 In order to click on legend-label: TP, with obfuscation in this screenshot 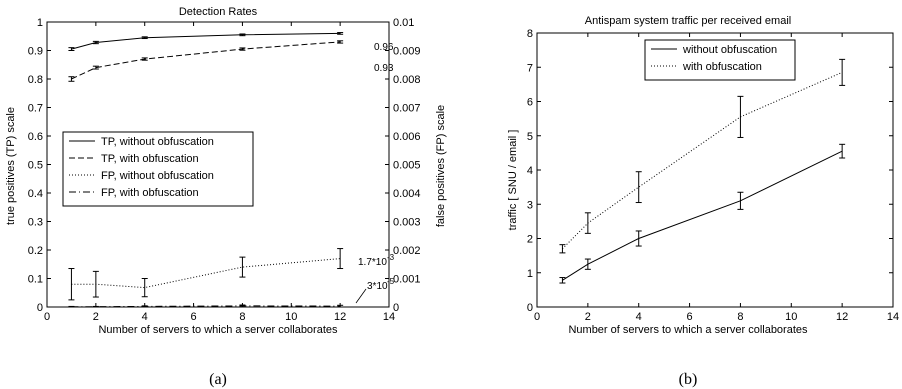, I will do `click(150, 159)`.